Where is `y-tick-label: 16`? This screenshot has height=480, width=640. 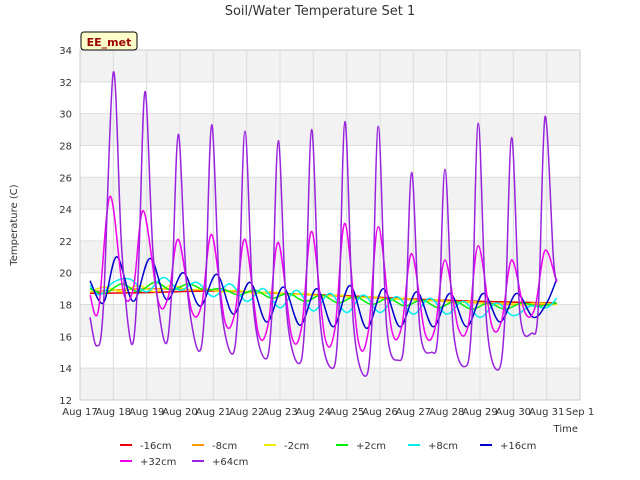
y-tick-label: 16 is located at coordinates (65, 337).